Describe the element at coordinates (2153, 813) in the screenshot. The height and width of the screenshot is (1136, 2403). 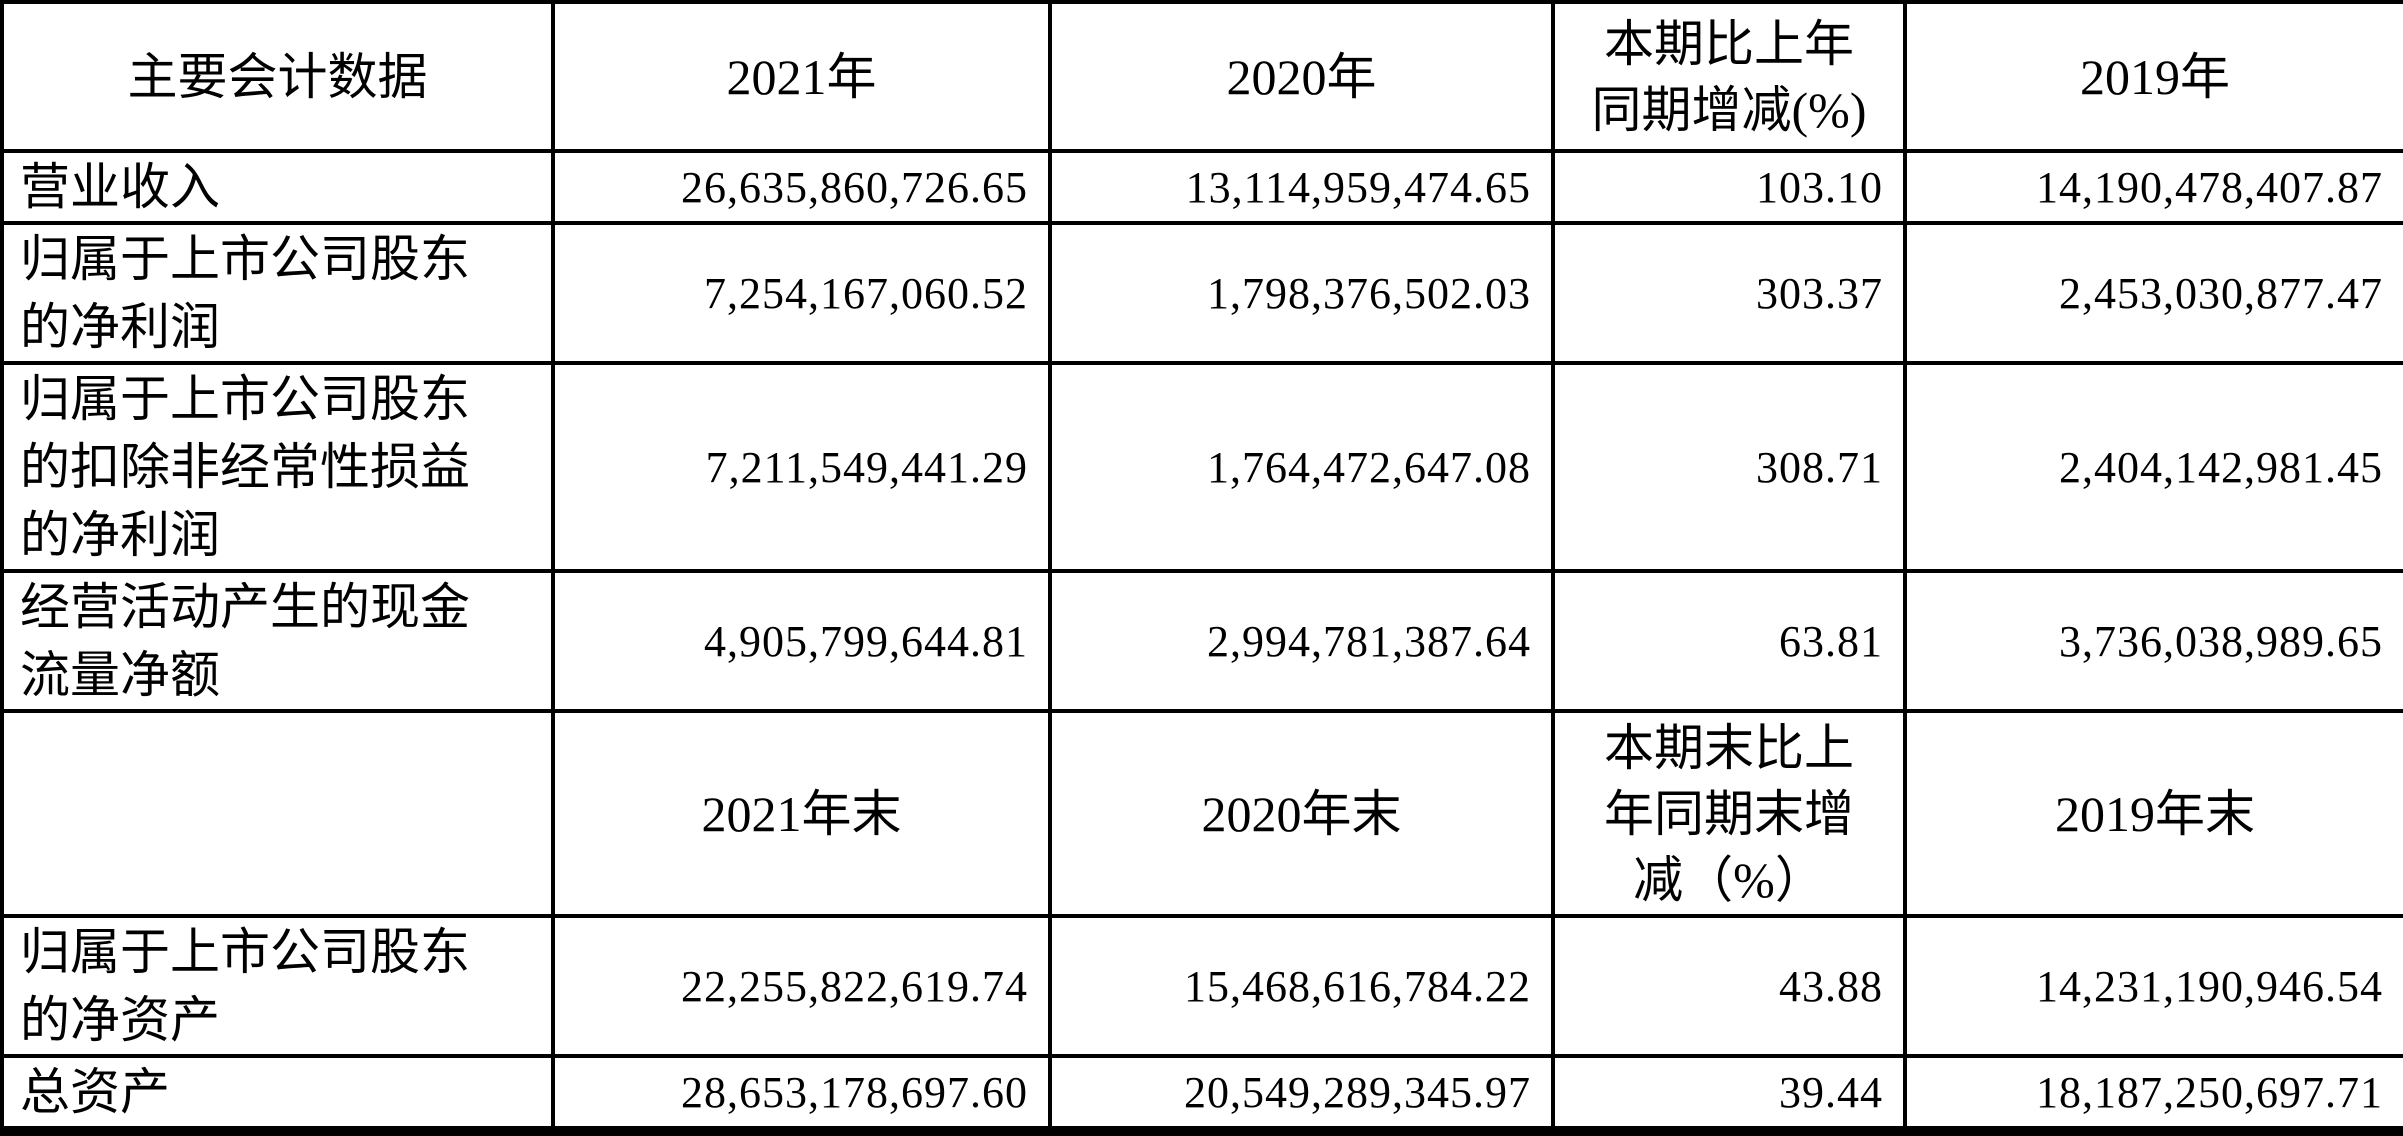
I see `header-cell-2019-end: 2019年末` at that location.